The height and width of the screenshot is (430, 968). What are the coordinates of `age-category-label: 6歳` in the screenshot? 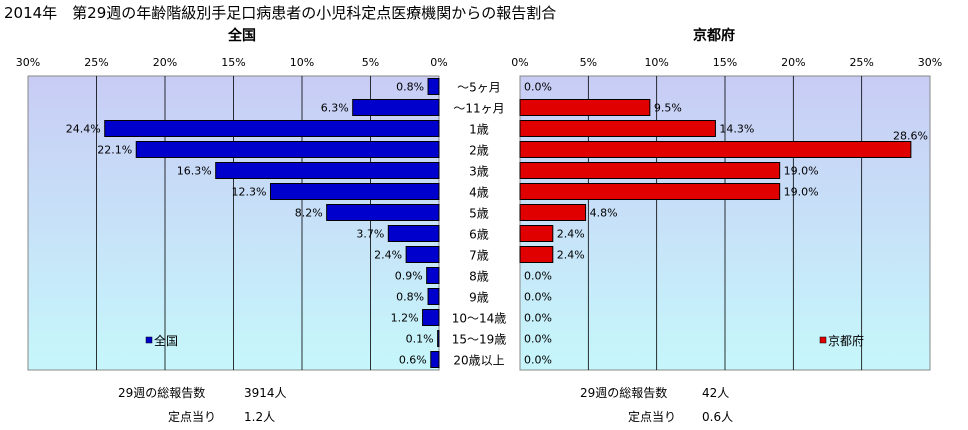 It's located at (479, 235).